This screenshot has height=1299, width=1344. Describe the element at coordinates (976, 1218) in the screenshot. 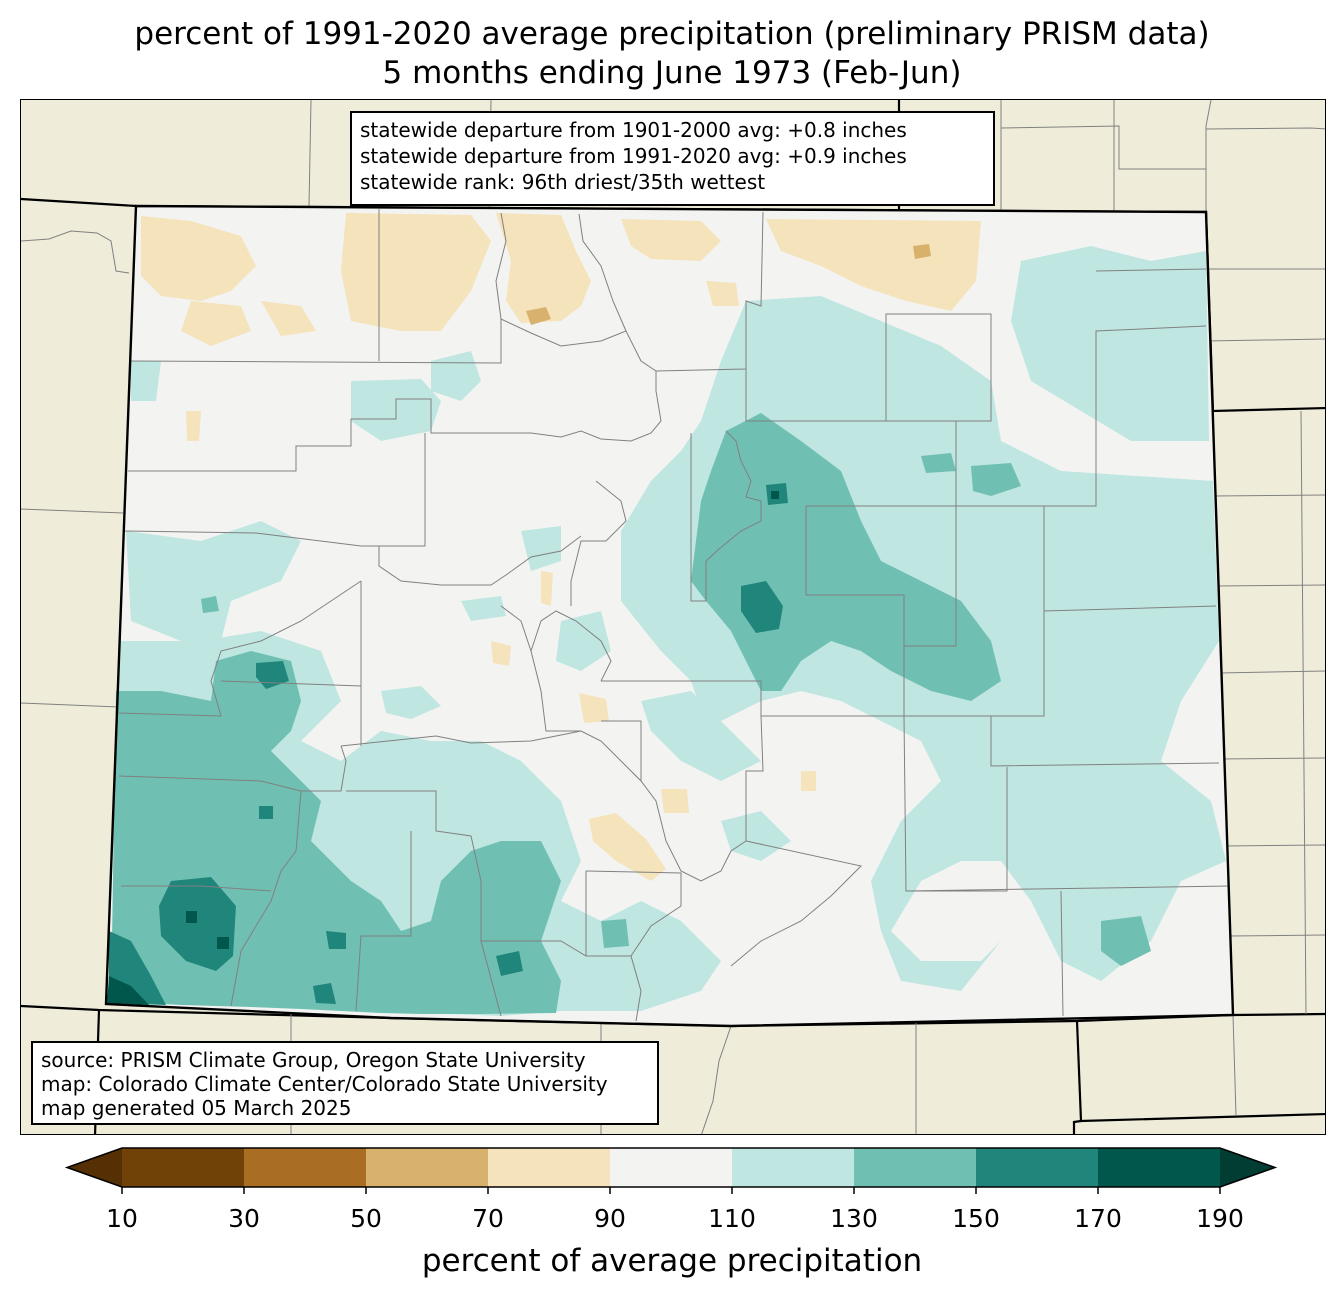

I see `colorbar-tick-label: 150` at that location.